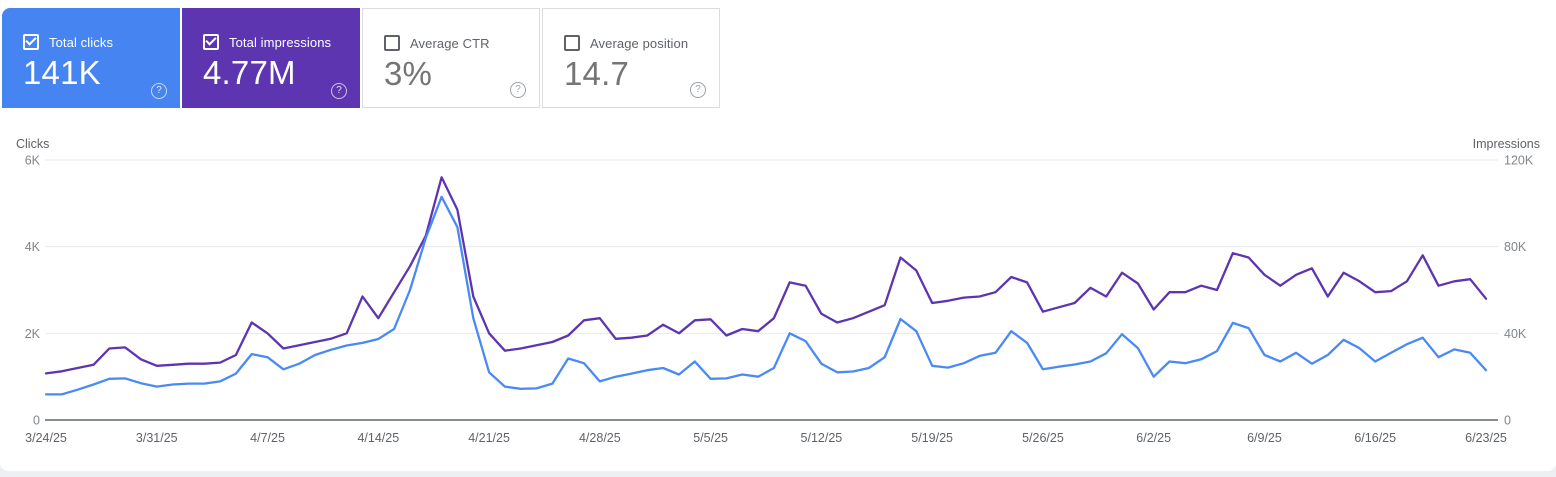  I want to click on x-axis-date-label: 6/2/25, so click(1153, 438).